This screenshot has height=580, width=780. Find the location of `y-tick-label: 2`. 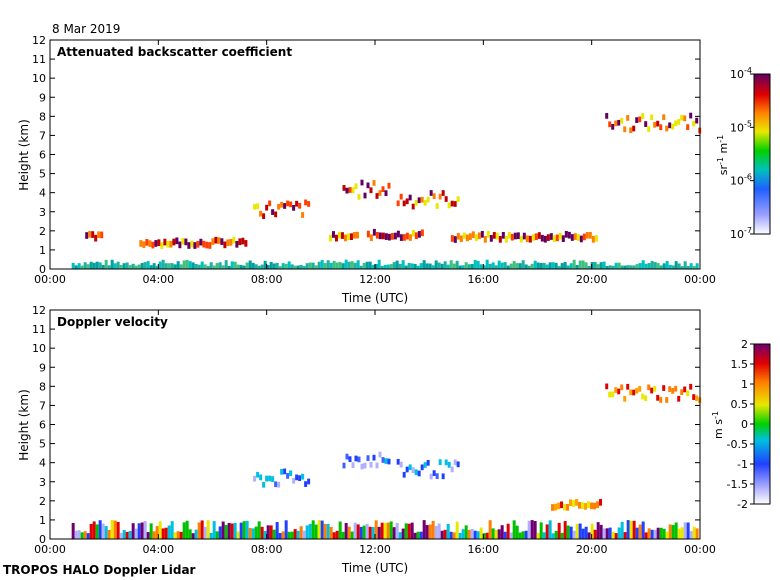

y-tick-label: 2 is located at coordinates (42, 231).